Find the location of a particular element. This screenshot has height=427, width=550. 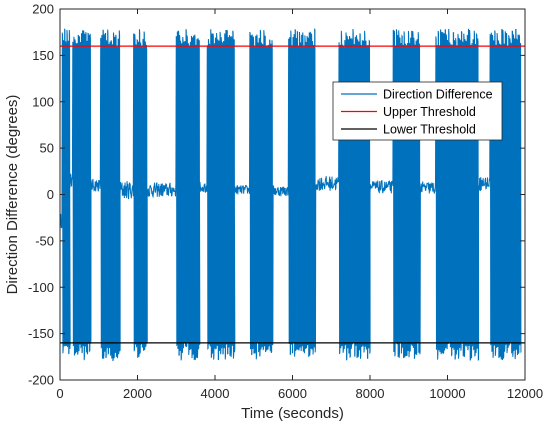

y-tick-label: -100 is located at coordinates (41, 287).